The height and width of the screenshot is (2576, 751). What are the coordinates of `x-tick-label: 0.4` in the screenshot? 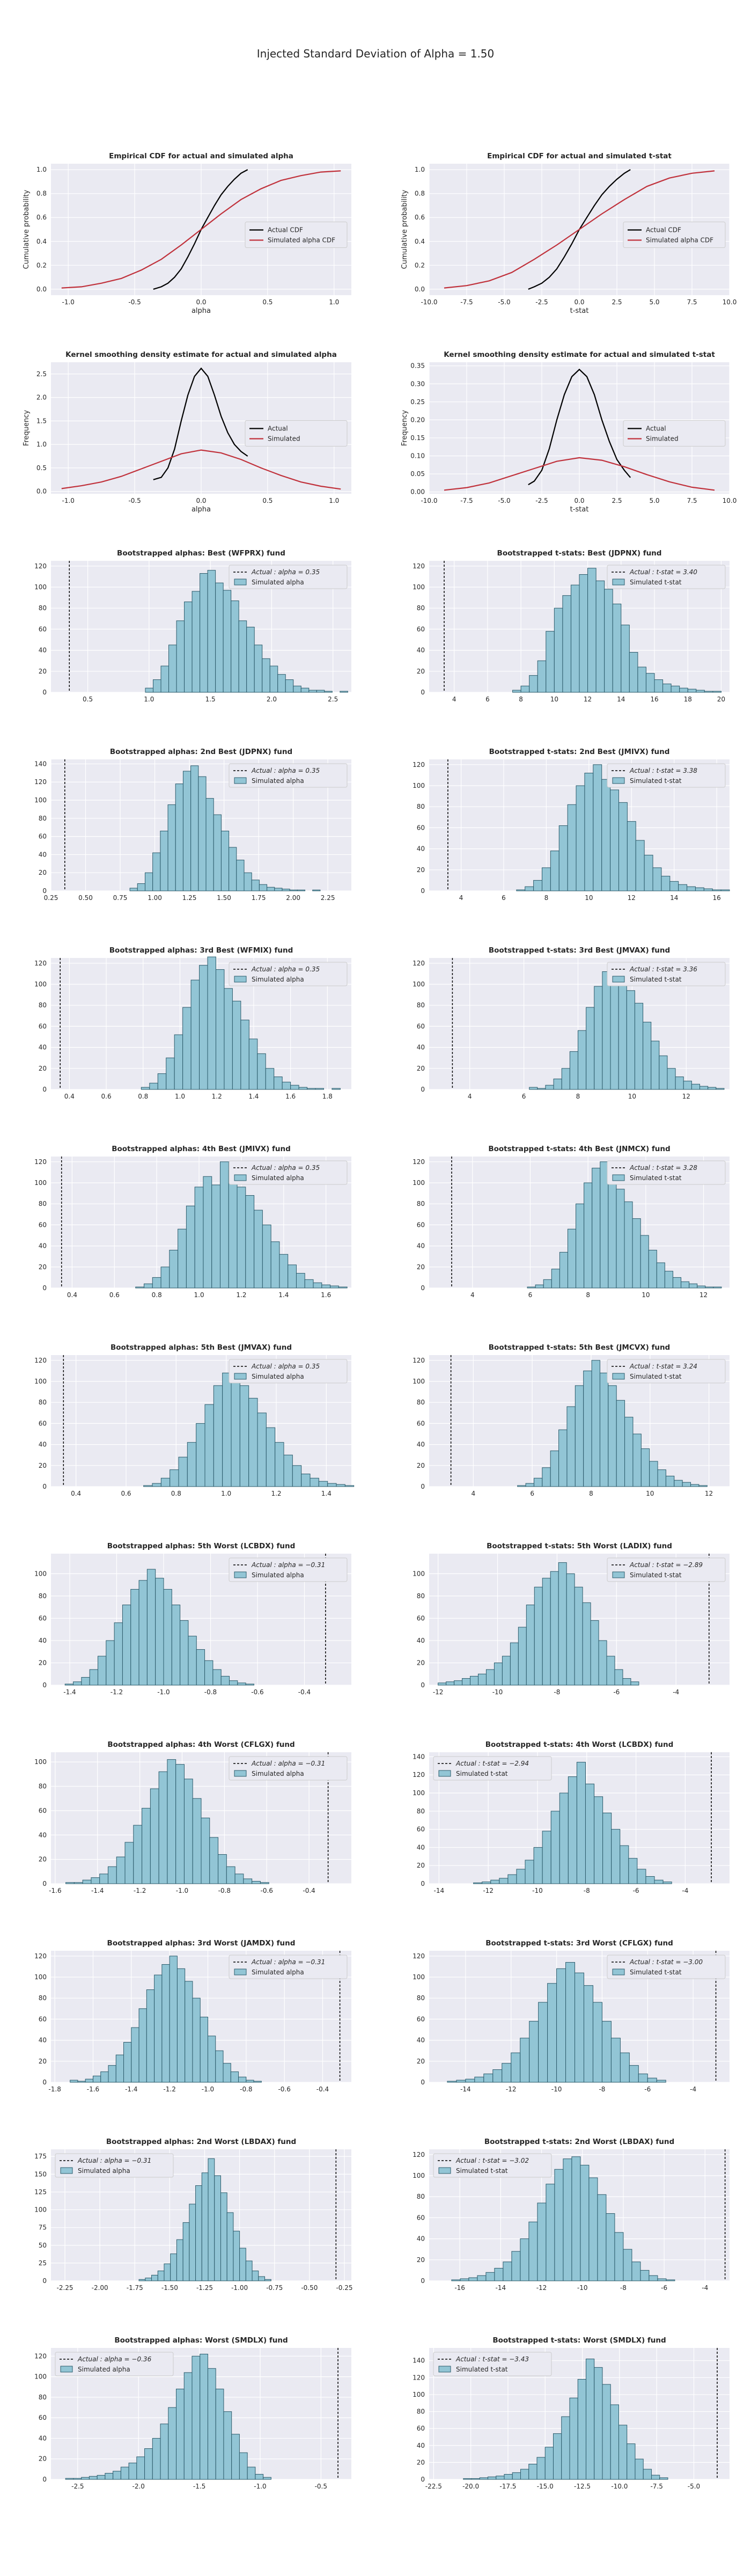 It's located at (72, 1295).